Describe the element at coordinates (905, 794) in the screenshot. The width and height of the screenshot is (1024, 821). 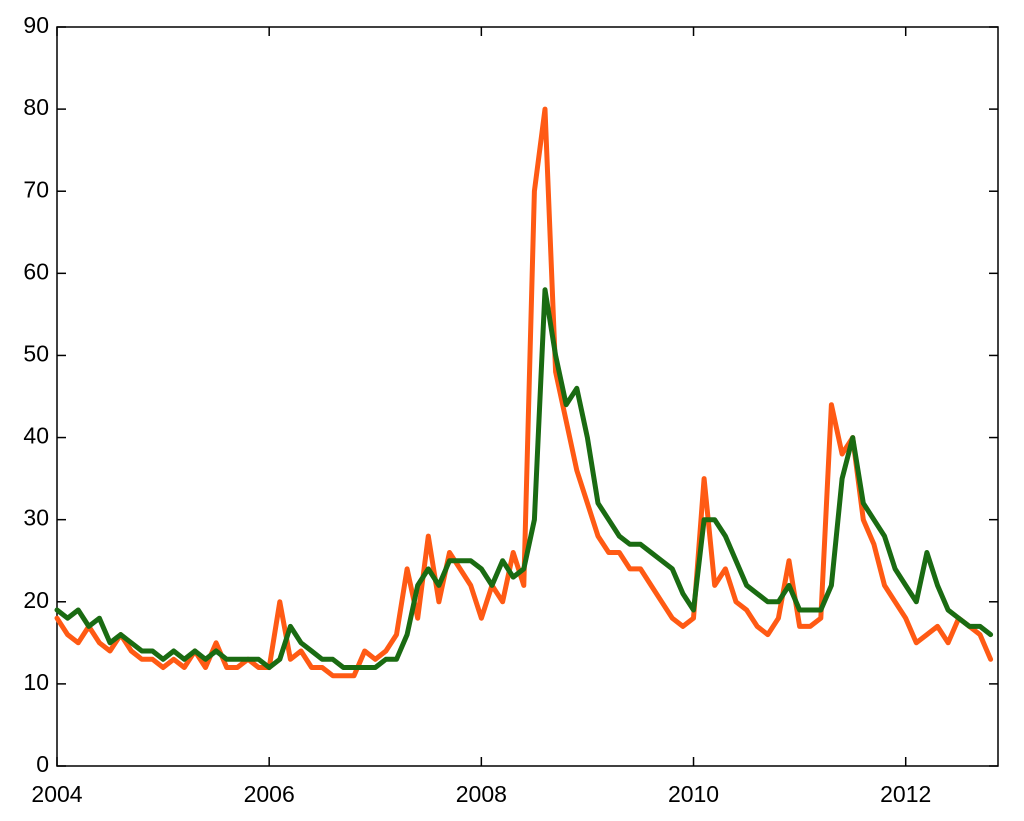
I see `x-tick-label: 2012` at that location.